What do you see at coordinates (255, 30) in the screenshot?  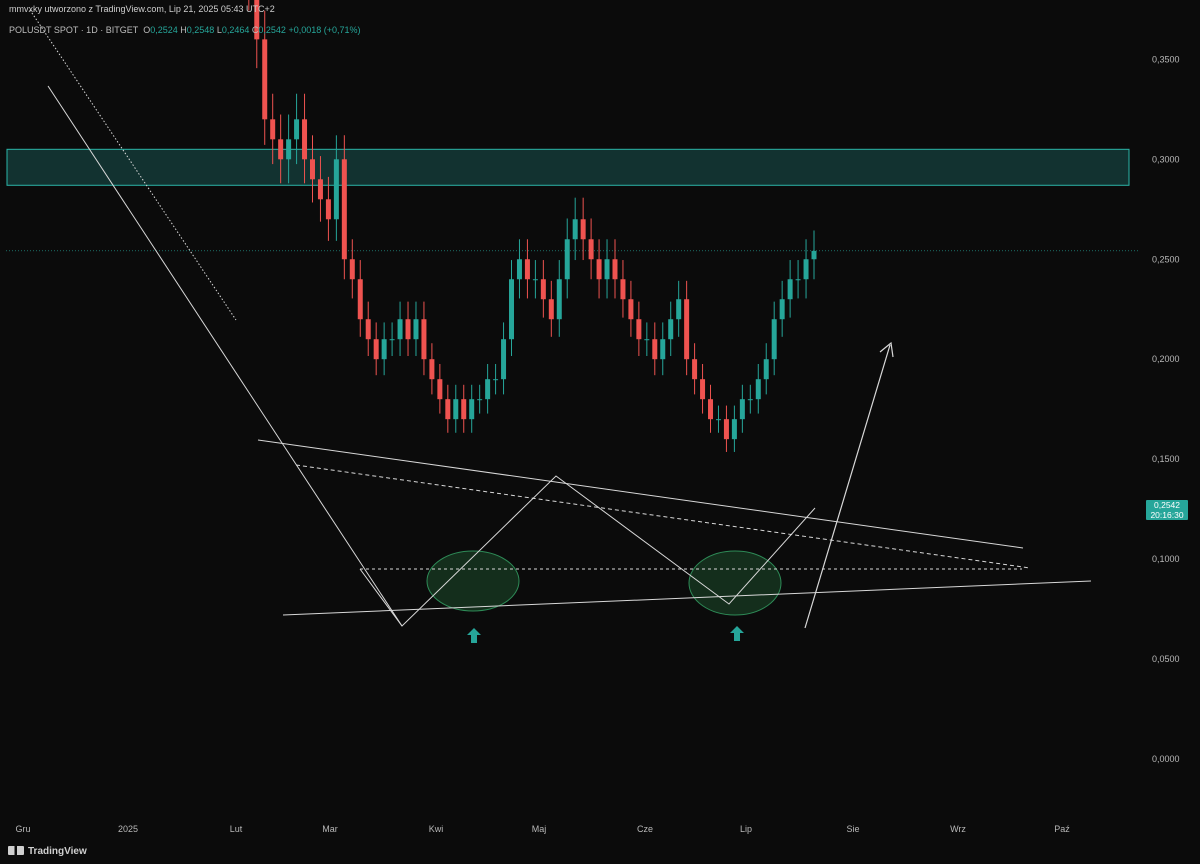 I see `close-label: C` at bounding box center [255, 30].